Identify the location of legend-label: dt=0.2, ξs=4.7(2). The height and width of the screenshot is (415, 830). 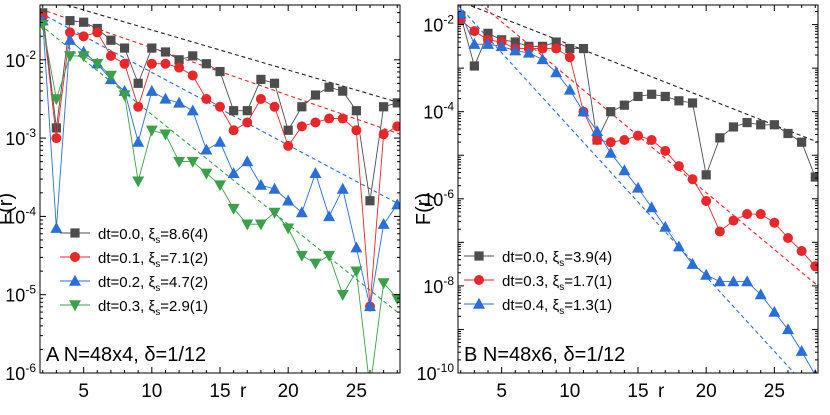
(153, 284).